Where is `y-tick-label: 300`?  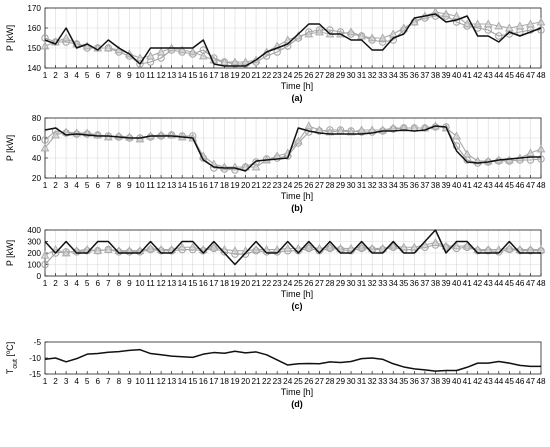 y-tick-label: 300 is located at coordinates (34, 242).